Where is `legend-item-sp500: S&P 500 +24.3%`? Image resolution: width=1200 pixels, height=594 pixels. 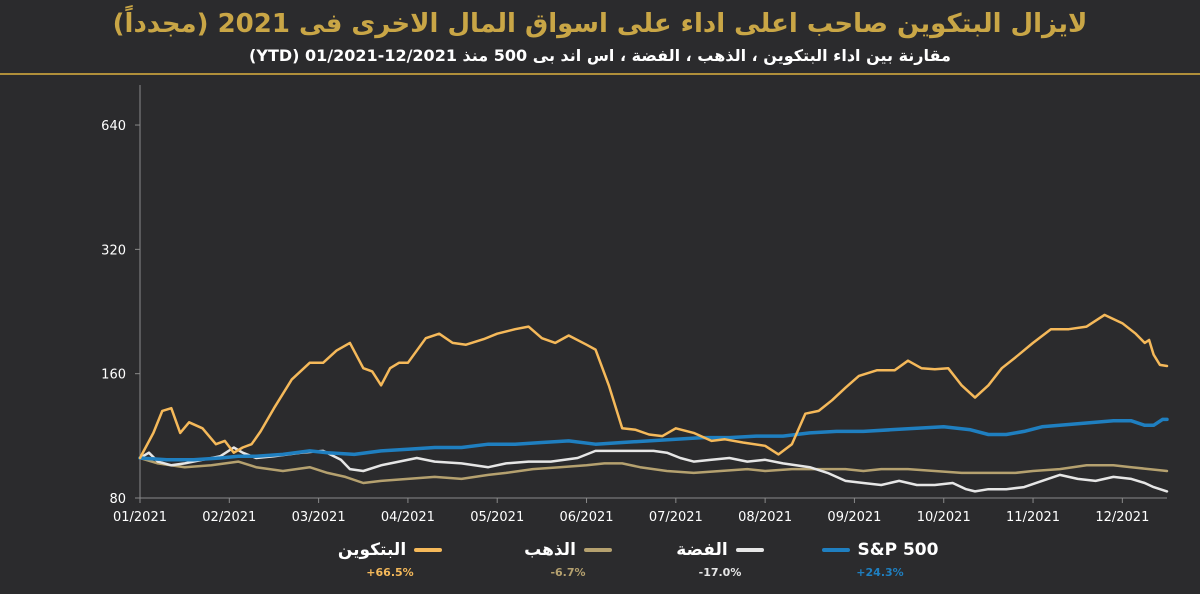 legend-item-sp500: S&P 500 +24.3% is located at coordinates (880, 559).